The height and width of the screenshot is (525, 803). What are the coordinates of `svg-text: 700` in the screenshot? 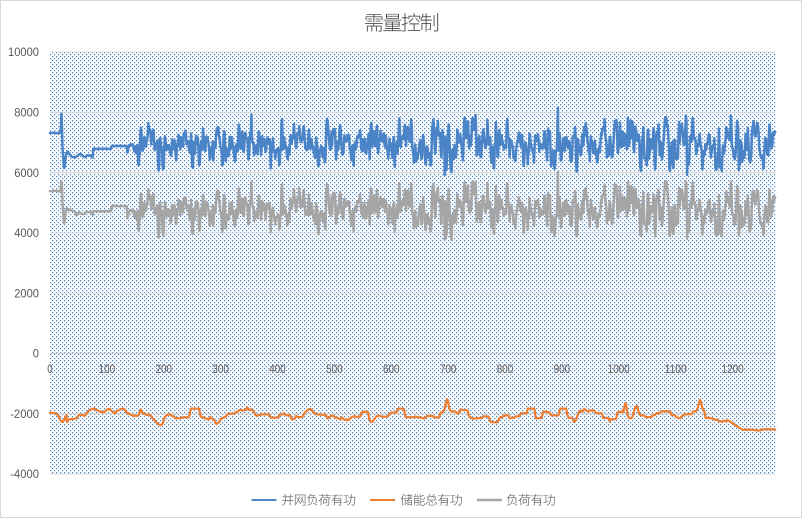 It's located at (448, 369).